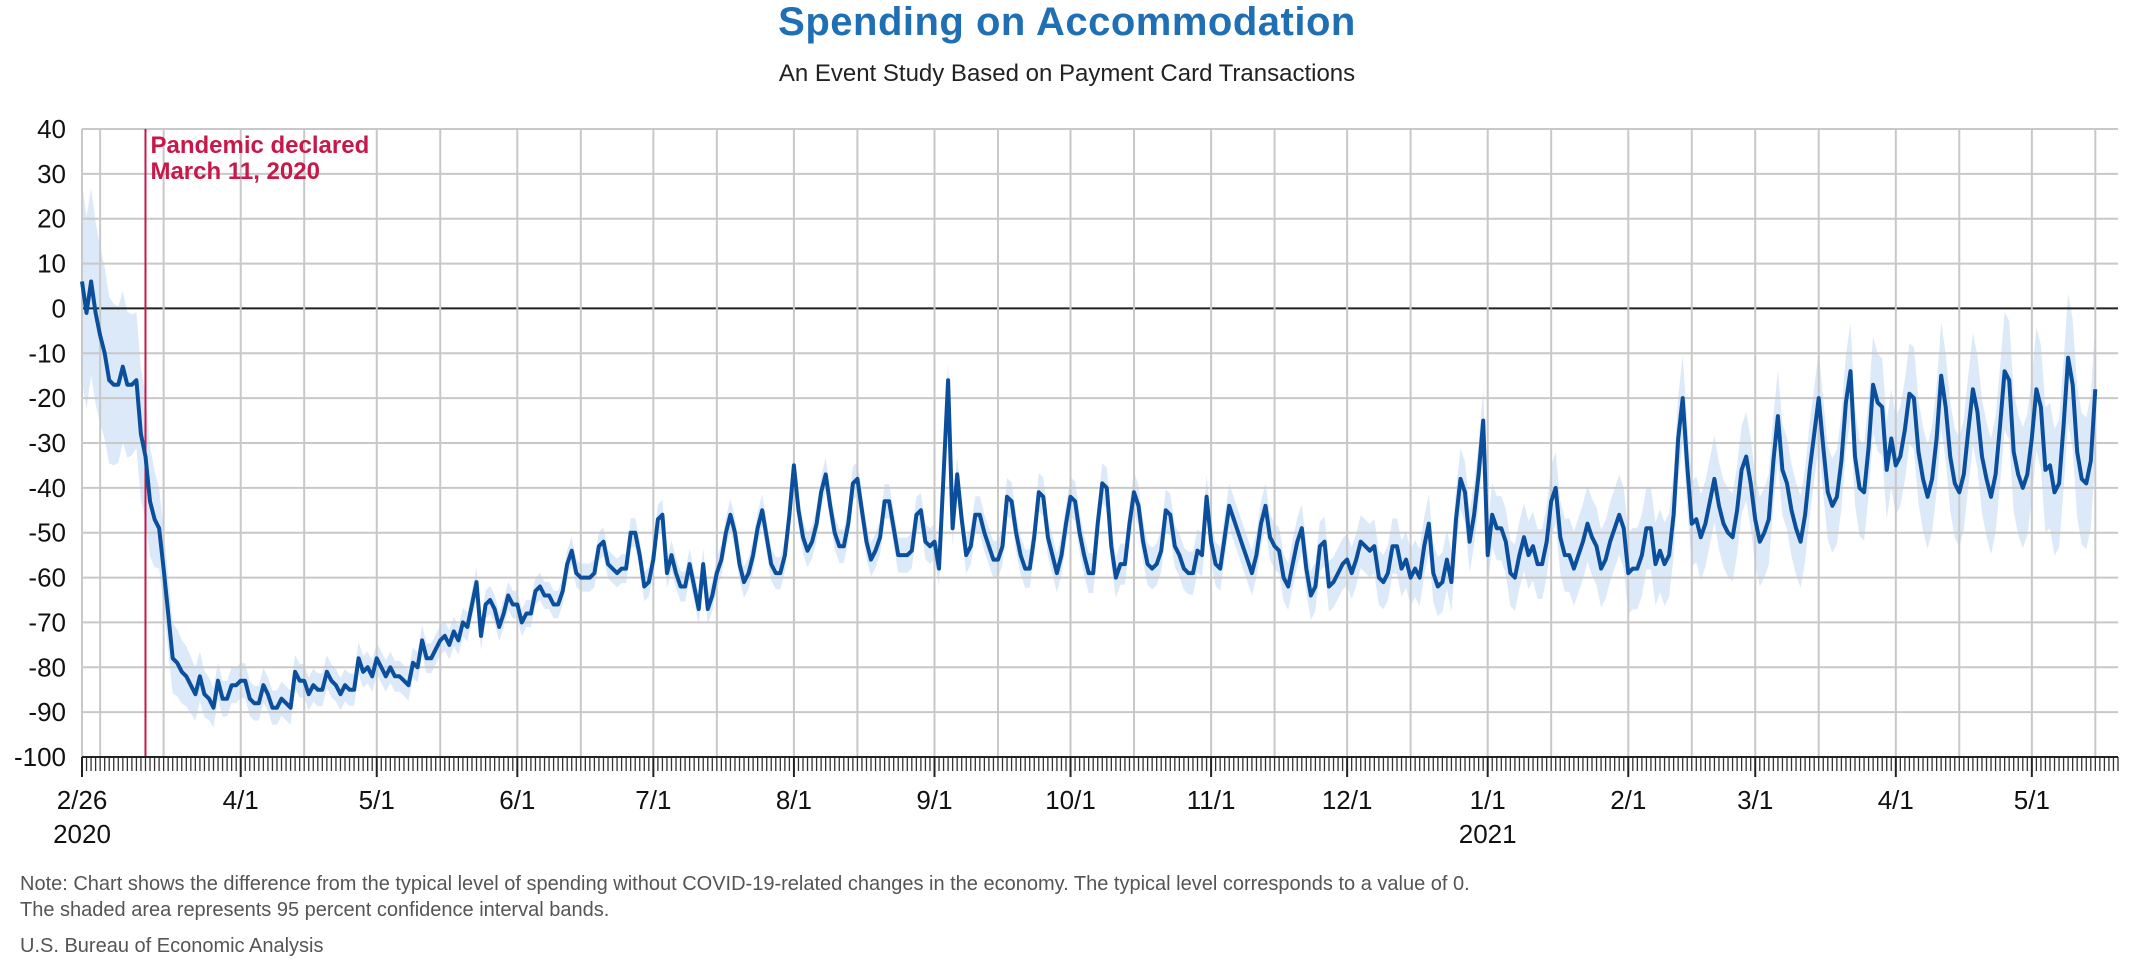  What do you see at coordinates (1211, 800) in the screenshot?
I see `x-tick-label: 11/1` at bounding box center [1211, 800].